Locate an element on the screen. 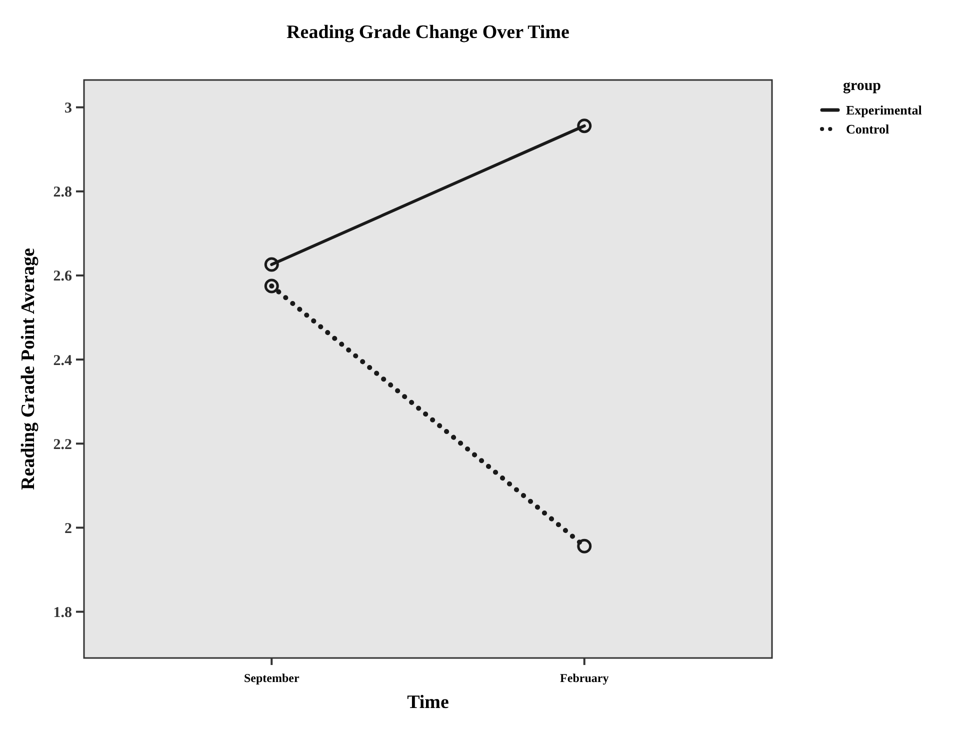 This screenshot has height=733, width=970. y-tick-label: 1.8 is located at coordinates (62, 613).